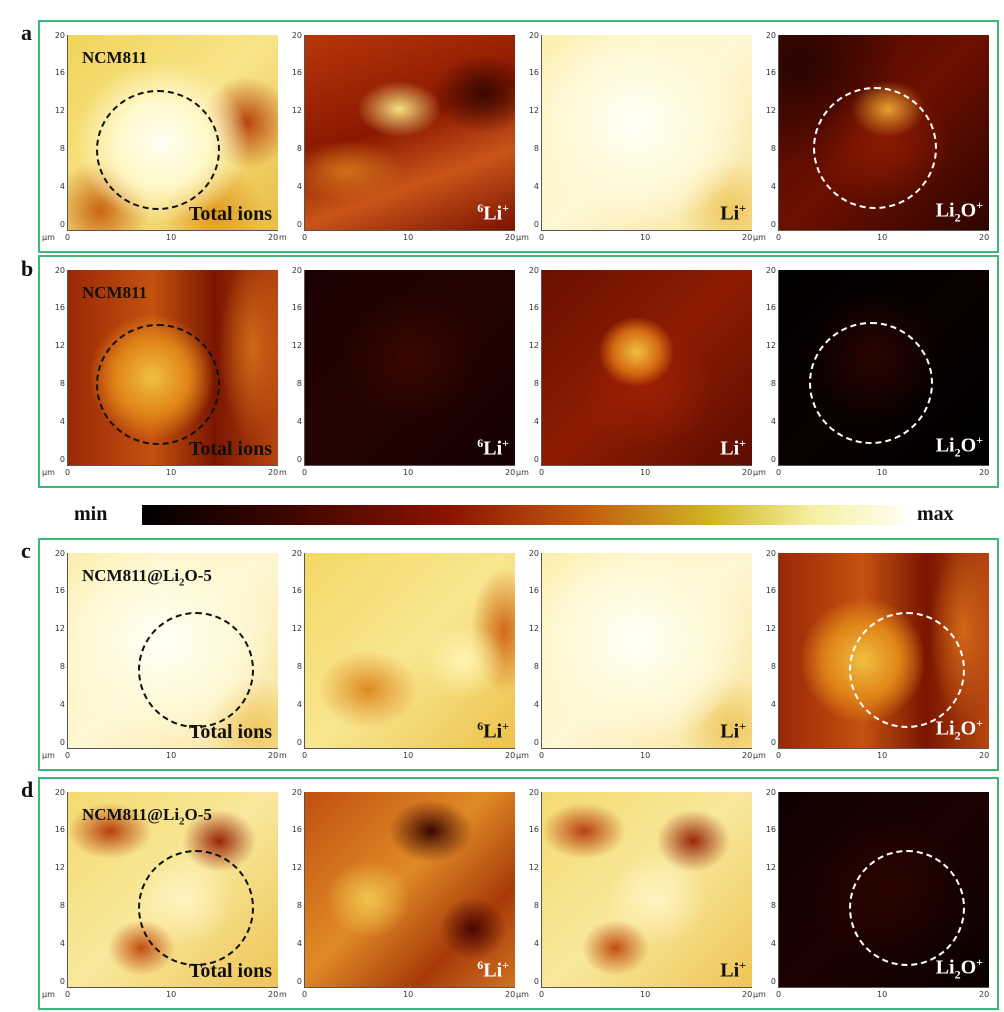 This screenshot has height=1012, width=1004. What do you see at coordinates (410, 367) in the screenshot?
I see `ion-intensity-map: 6Li+` at bounding box center [410, 367].